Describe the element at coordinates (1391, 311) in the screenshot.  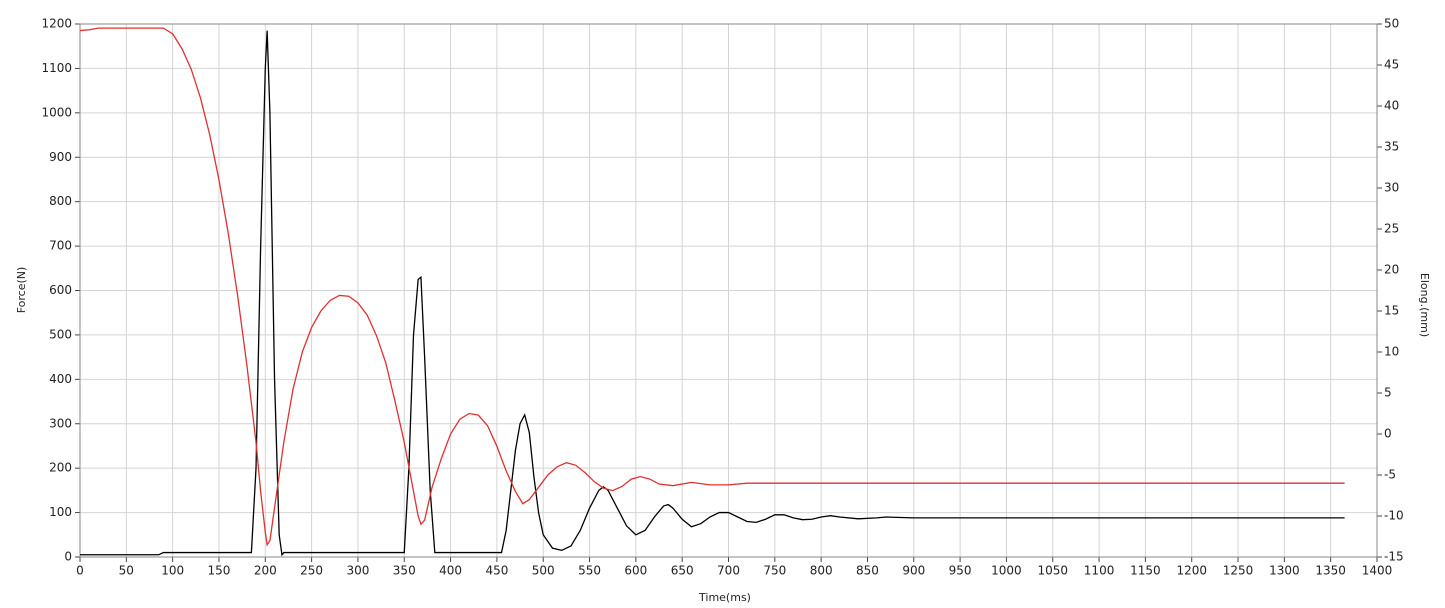
I see `y2-tick-label: 15` at that location.